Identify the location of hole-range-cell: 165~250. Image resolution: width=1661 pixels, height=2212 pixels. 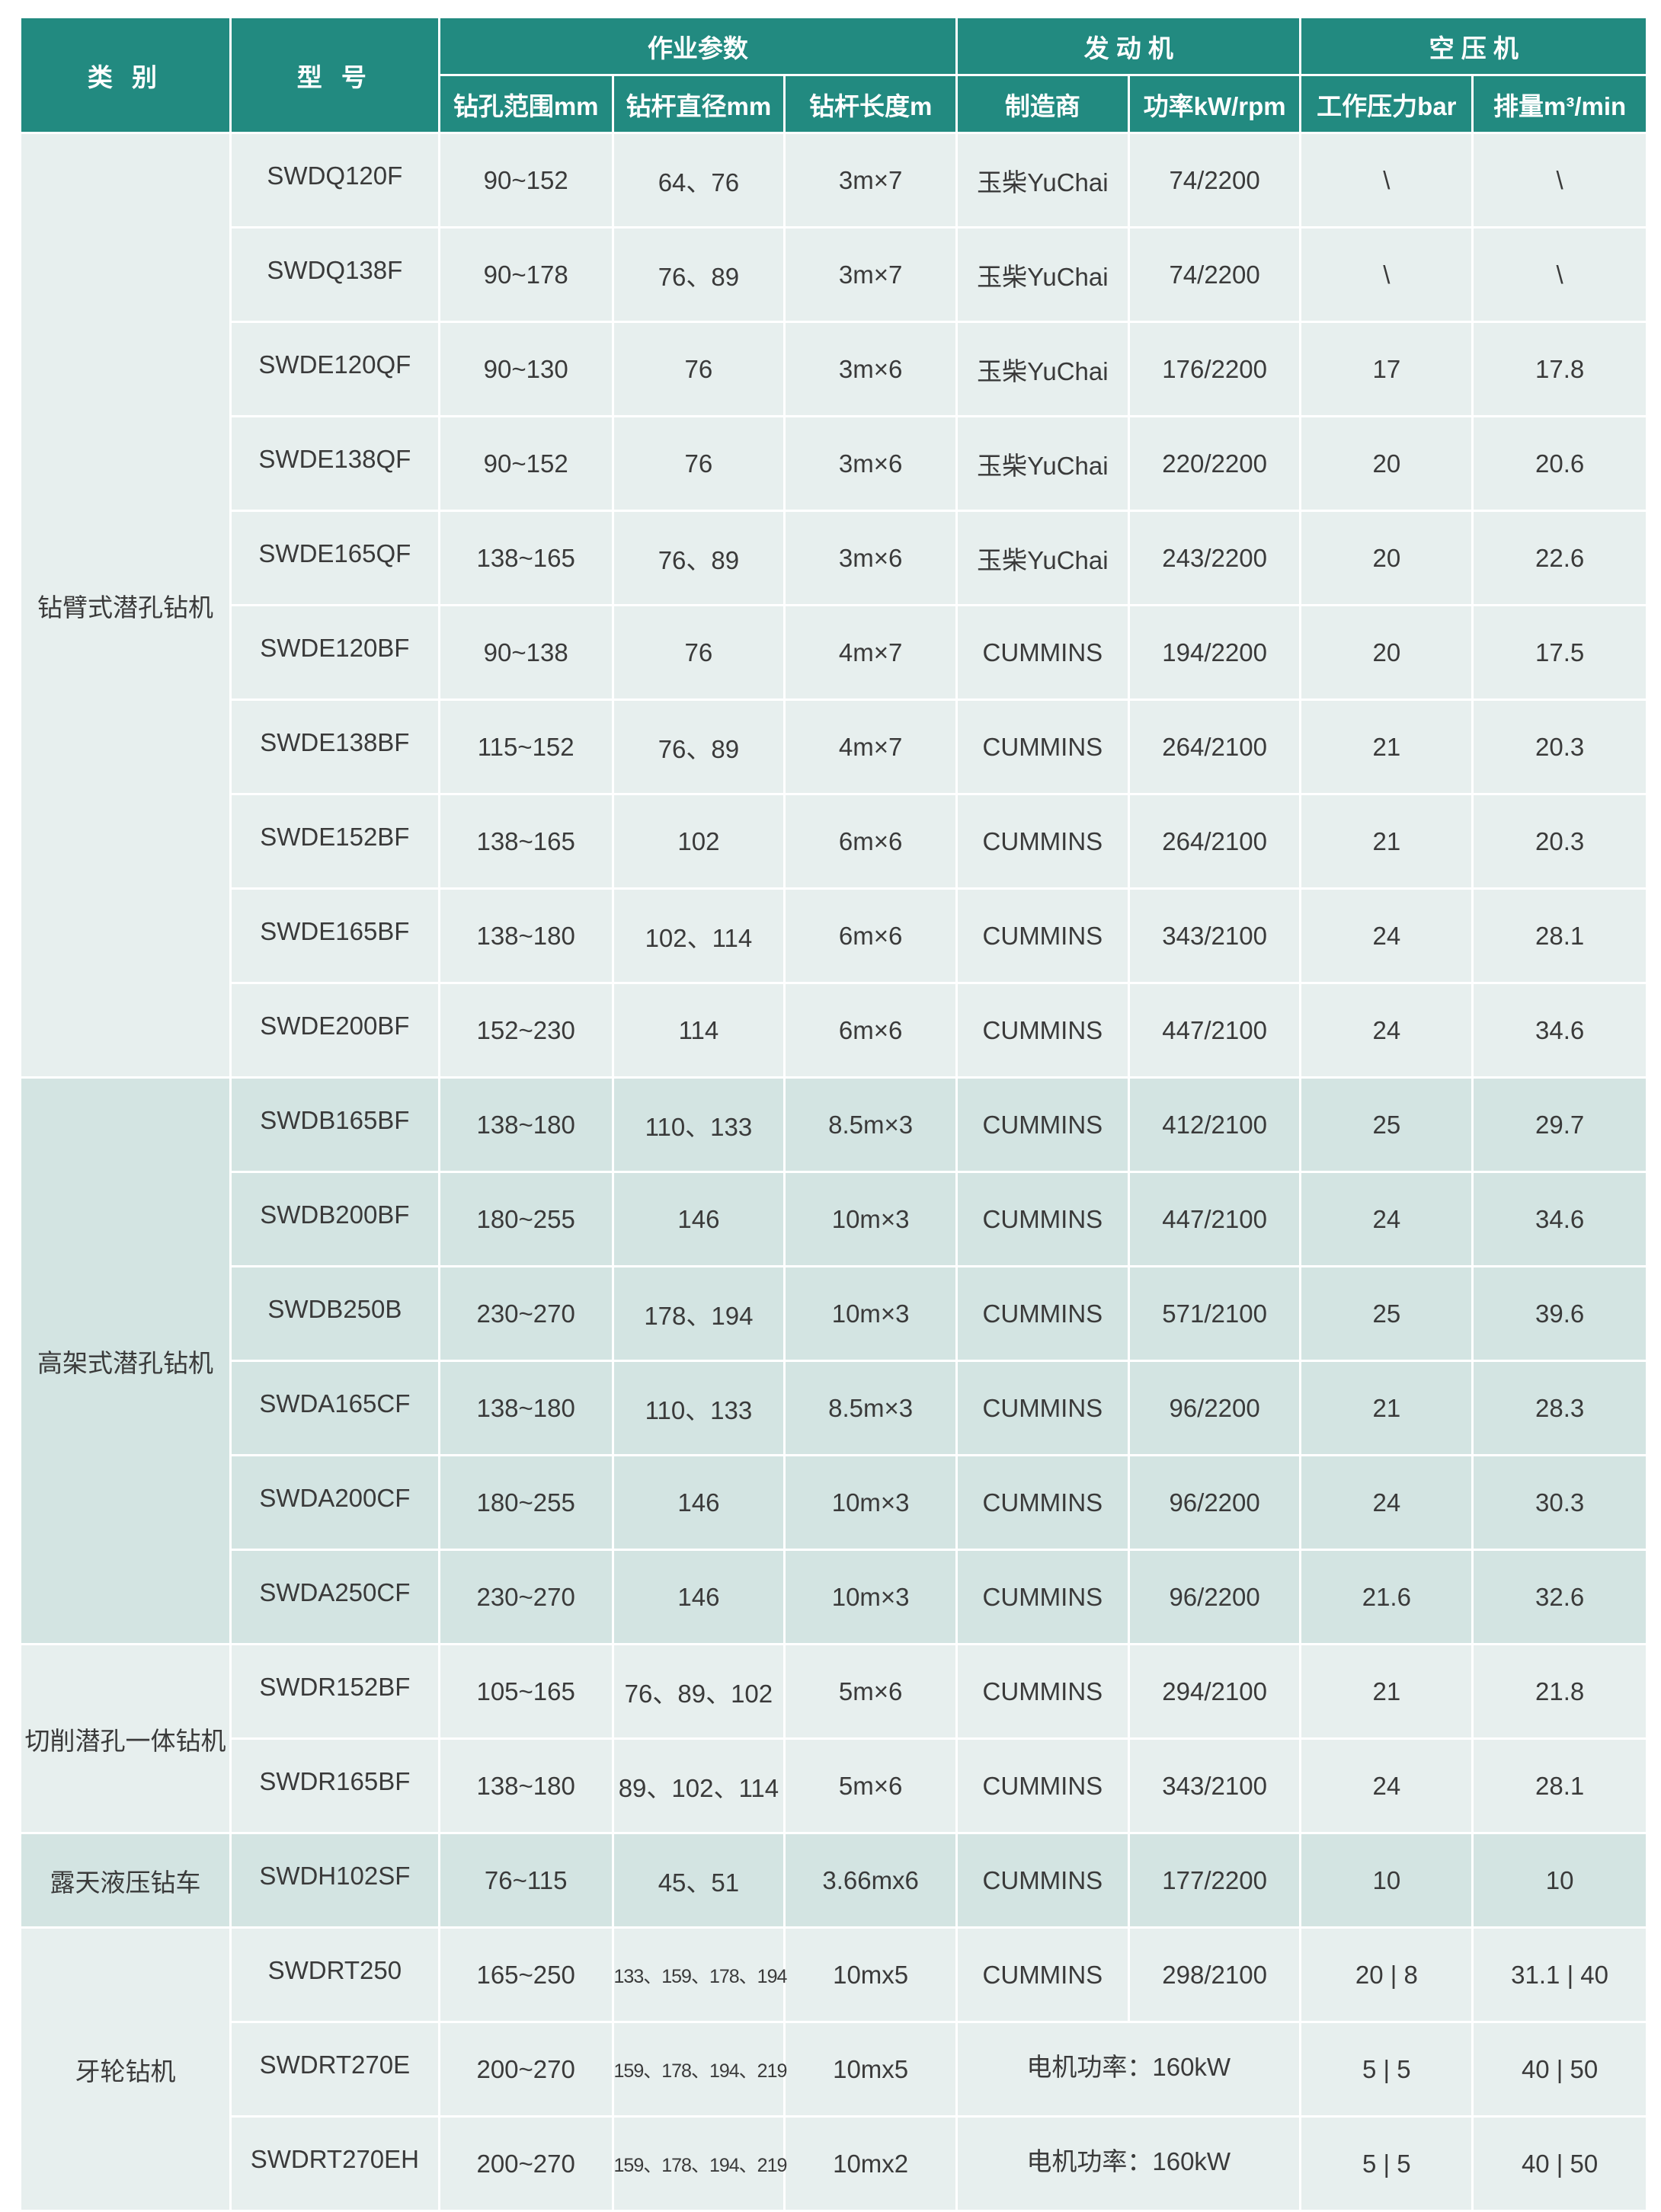
(526, 1975).